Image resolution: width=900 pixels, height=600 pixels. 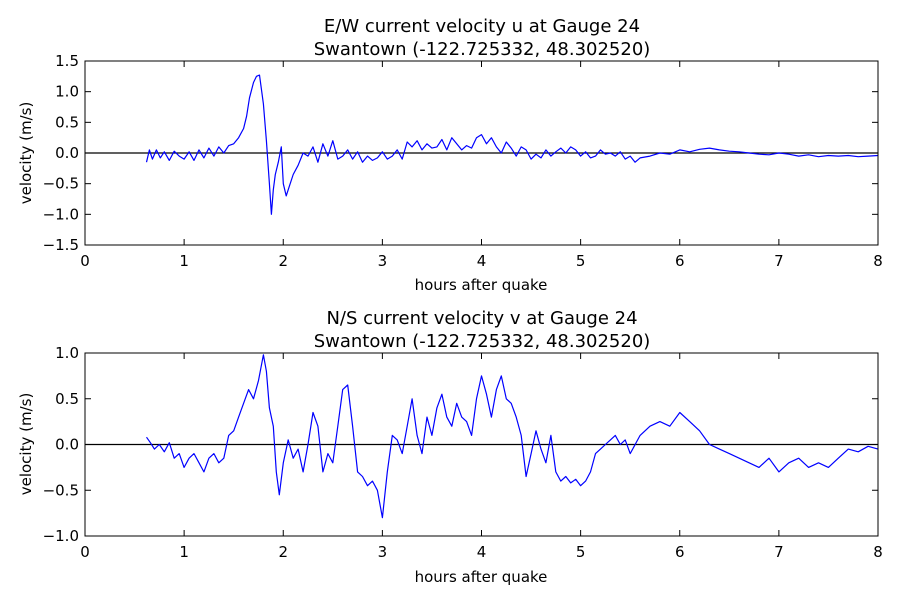 What do you see at coordinates (85, 261) in the screenshot?
I see `ew-x-tick-label: 0` at bounding box center [85, 261].